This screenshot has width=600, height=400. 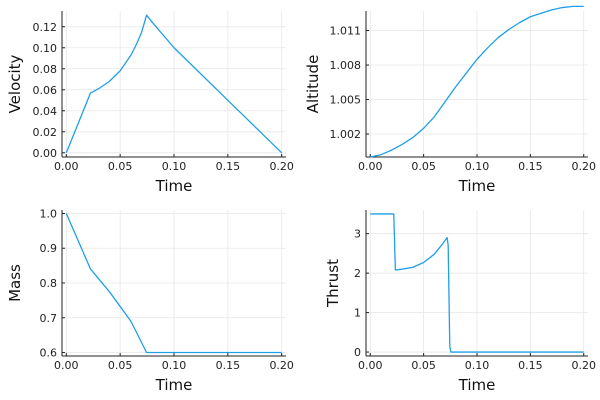 I want to click on y-tick-label: 1.011, so click(x=346, y=31).